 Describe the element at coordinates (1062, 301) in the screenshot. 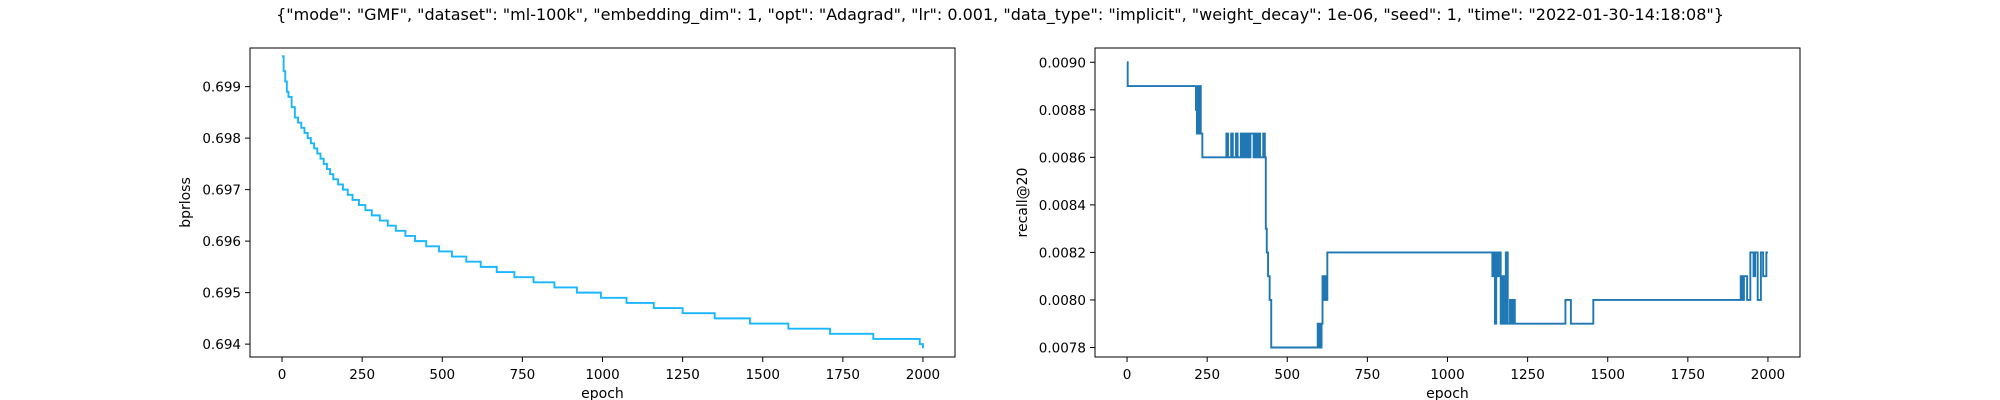

I see `y-tick-label: 0.0080` at that location.